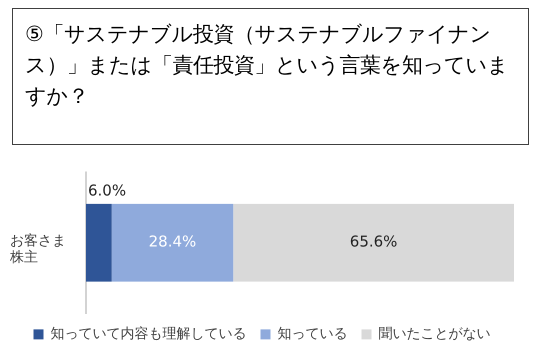 Image resolution: width=536 pixels, height=360 pixels. I want to click on legend-label: 聞いたことがない, so click(434, 334).